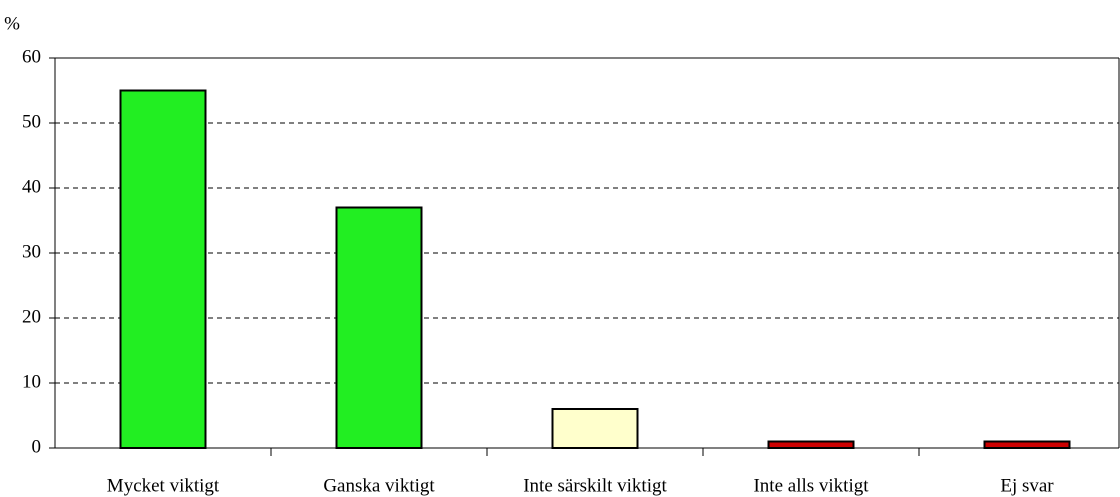 Image resolution: width=1120 pixels, height=497 pixels. Describe the element at coordinates (379, 485) in the screenshot. I see `x-tick-label: Ganska viktigt` at that location.